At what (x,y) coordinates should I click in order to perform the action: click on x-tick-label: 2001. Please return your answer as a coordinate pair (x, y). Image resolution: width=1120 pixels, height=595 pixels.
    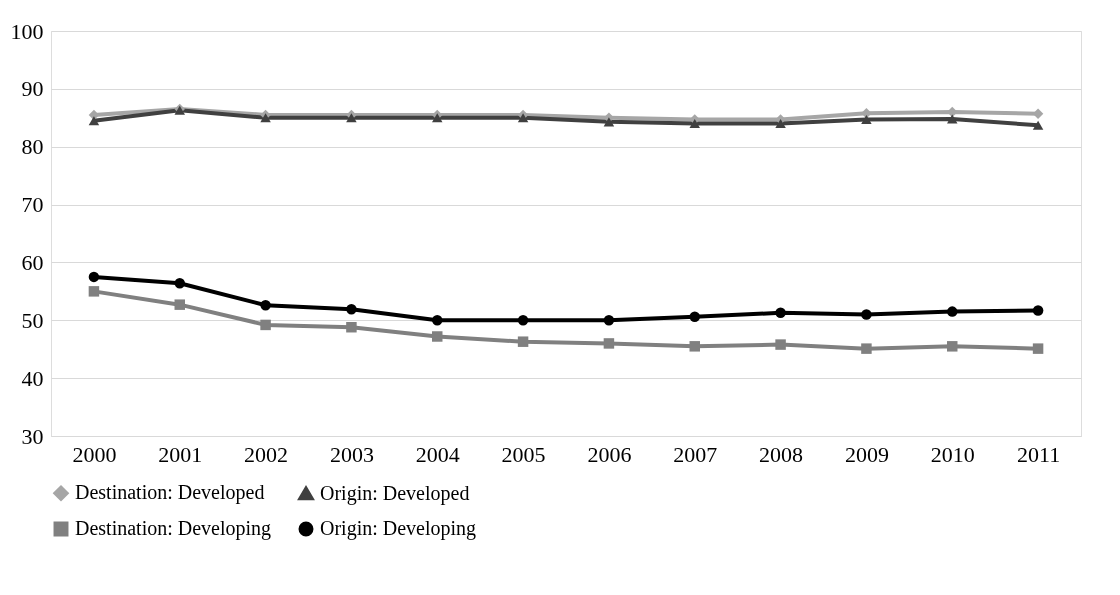
    Looking at the image, I should click on (180, 454).